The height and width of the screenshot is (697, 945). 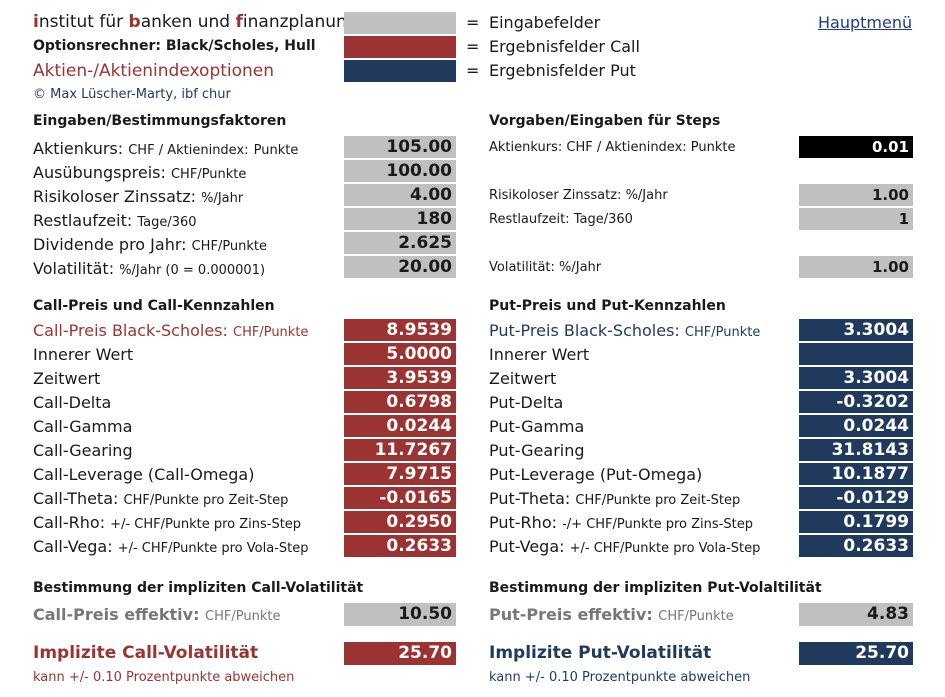 I want to click on call-metric-label: Innerer Wert, so click(x=83, y=354).